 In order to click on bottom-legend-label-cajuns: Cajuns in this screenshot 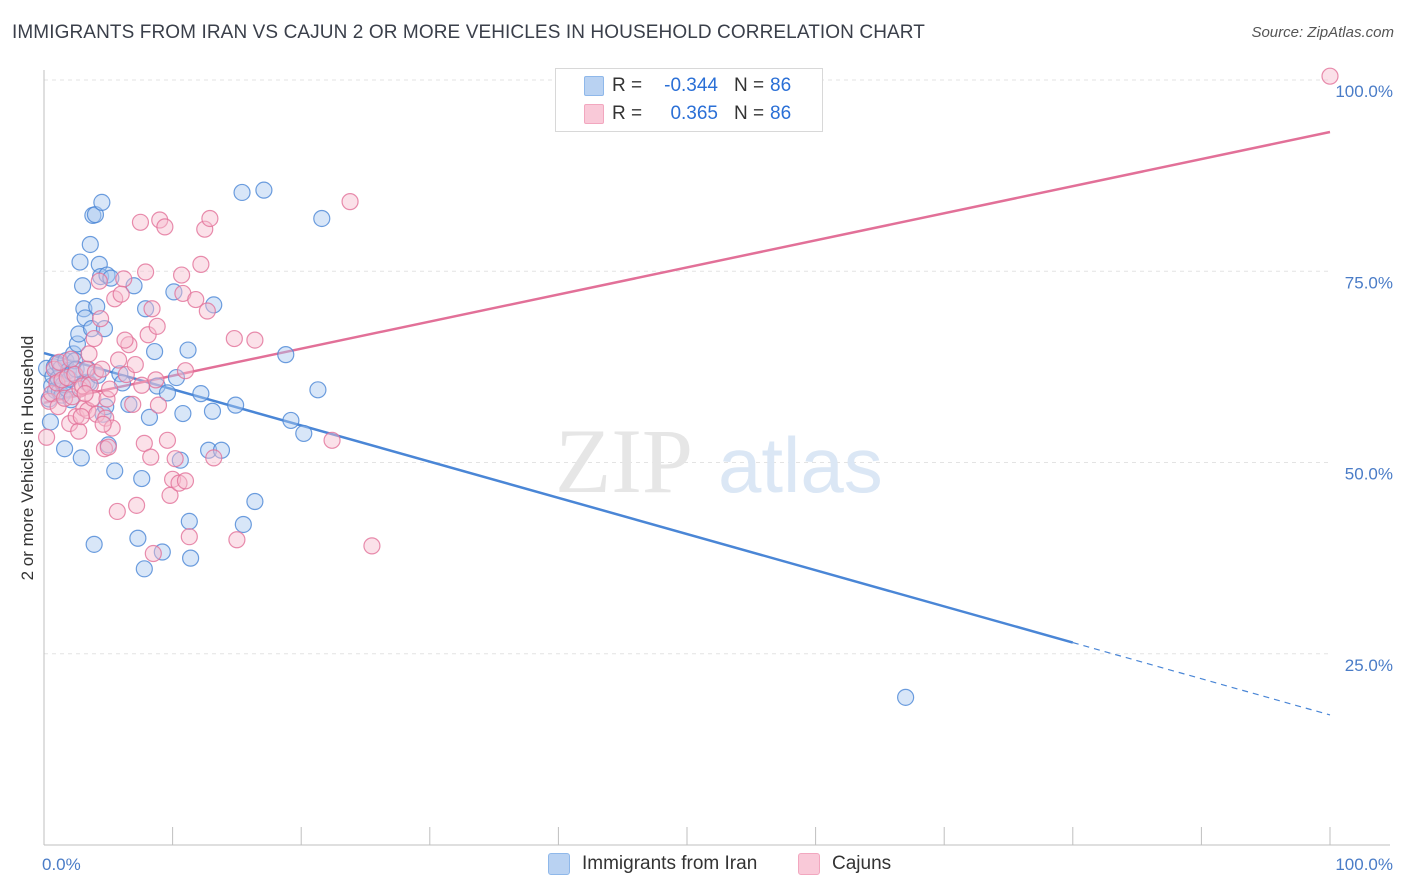, I will do `click(862, 863)`.